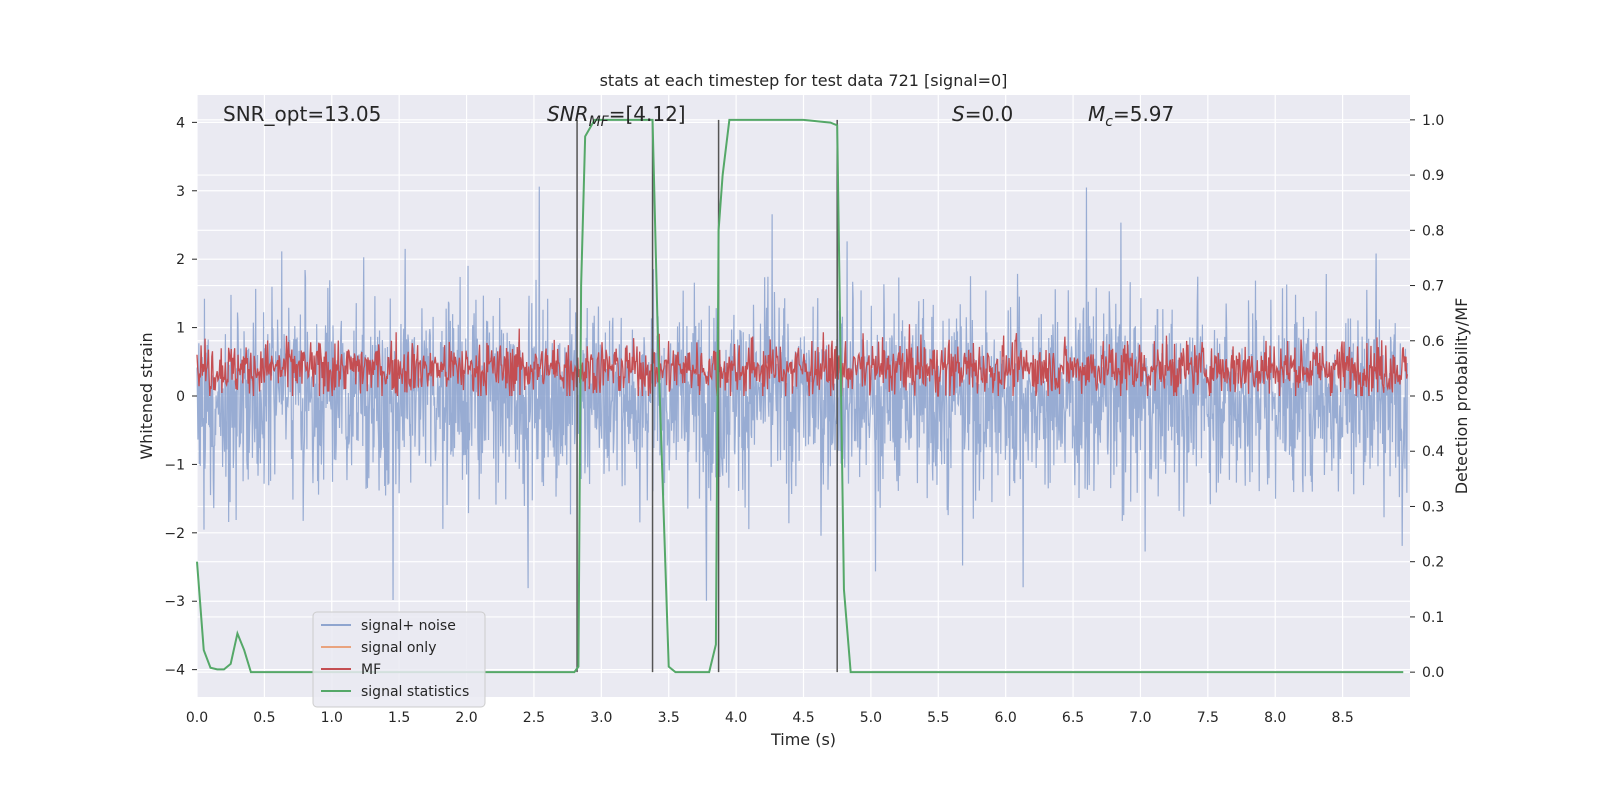 The height and width of the screenshot is (800, 1600). I want to click on y2-tick-label: 0.2, so click(1433, 563).